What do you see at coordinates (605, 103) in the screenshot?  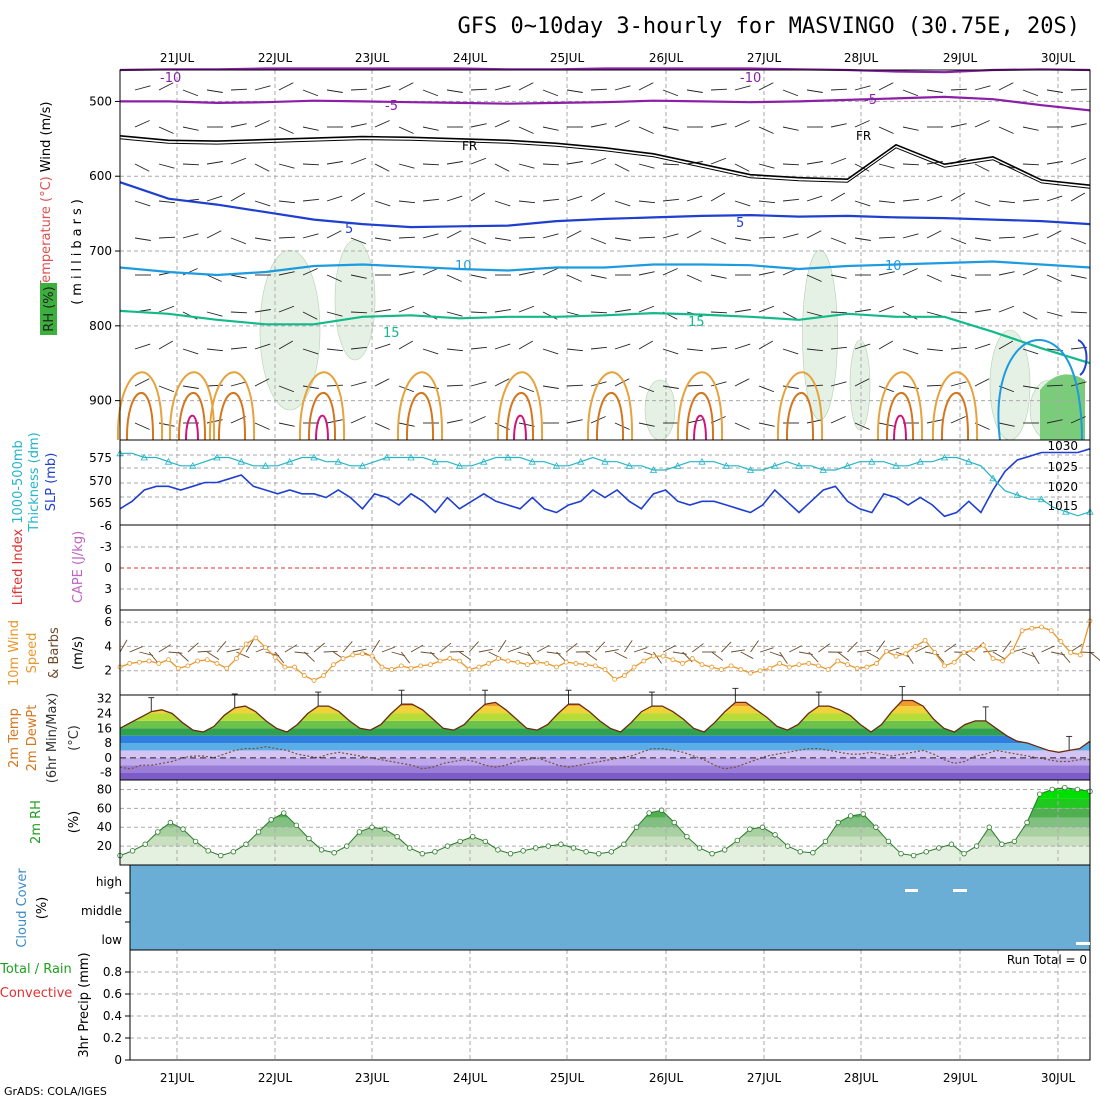 I see `contour--5` at bounding box center [605, 103].